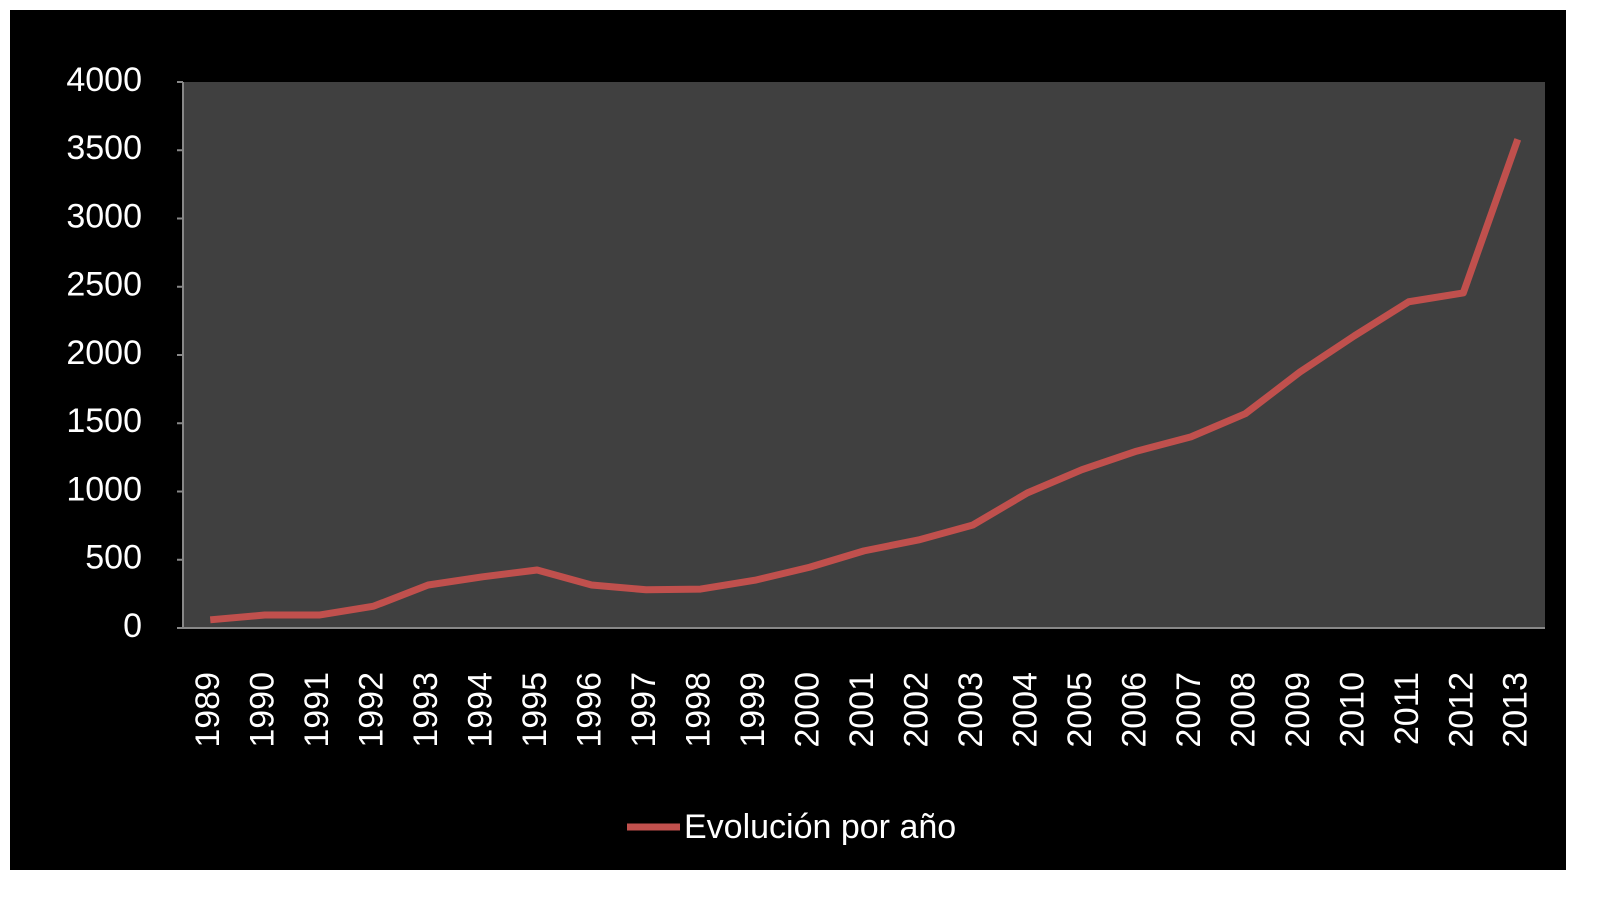  I want to click on x-tick-label: 1995, so click(535, 710).